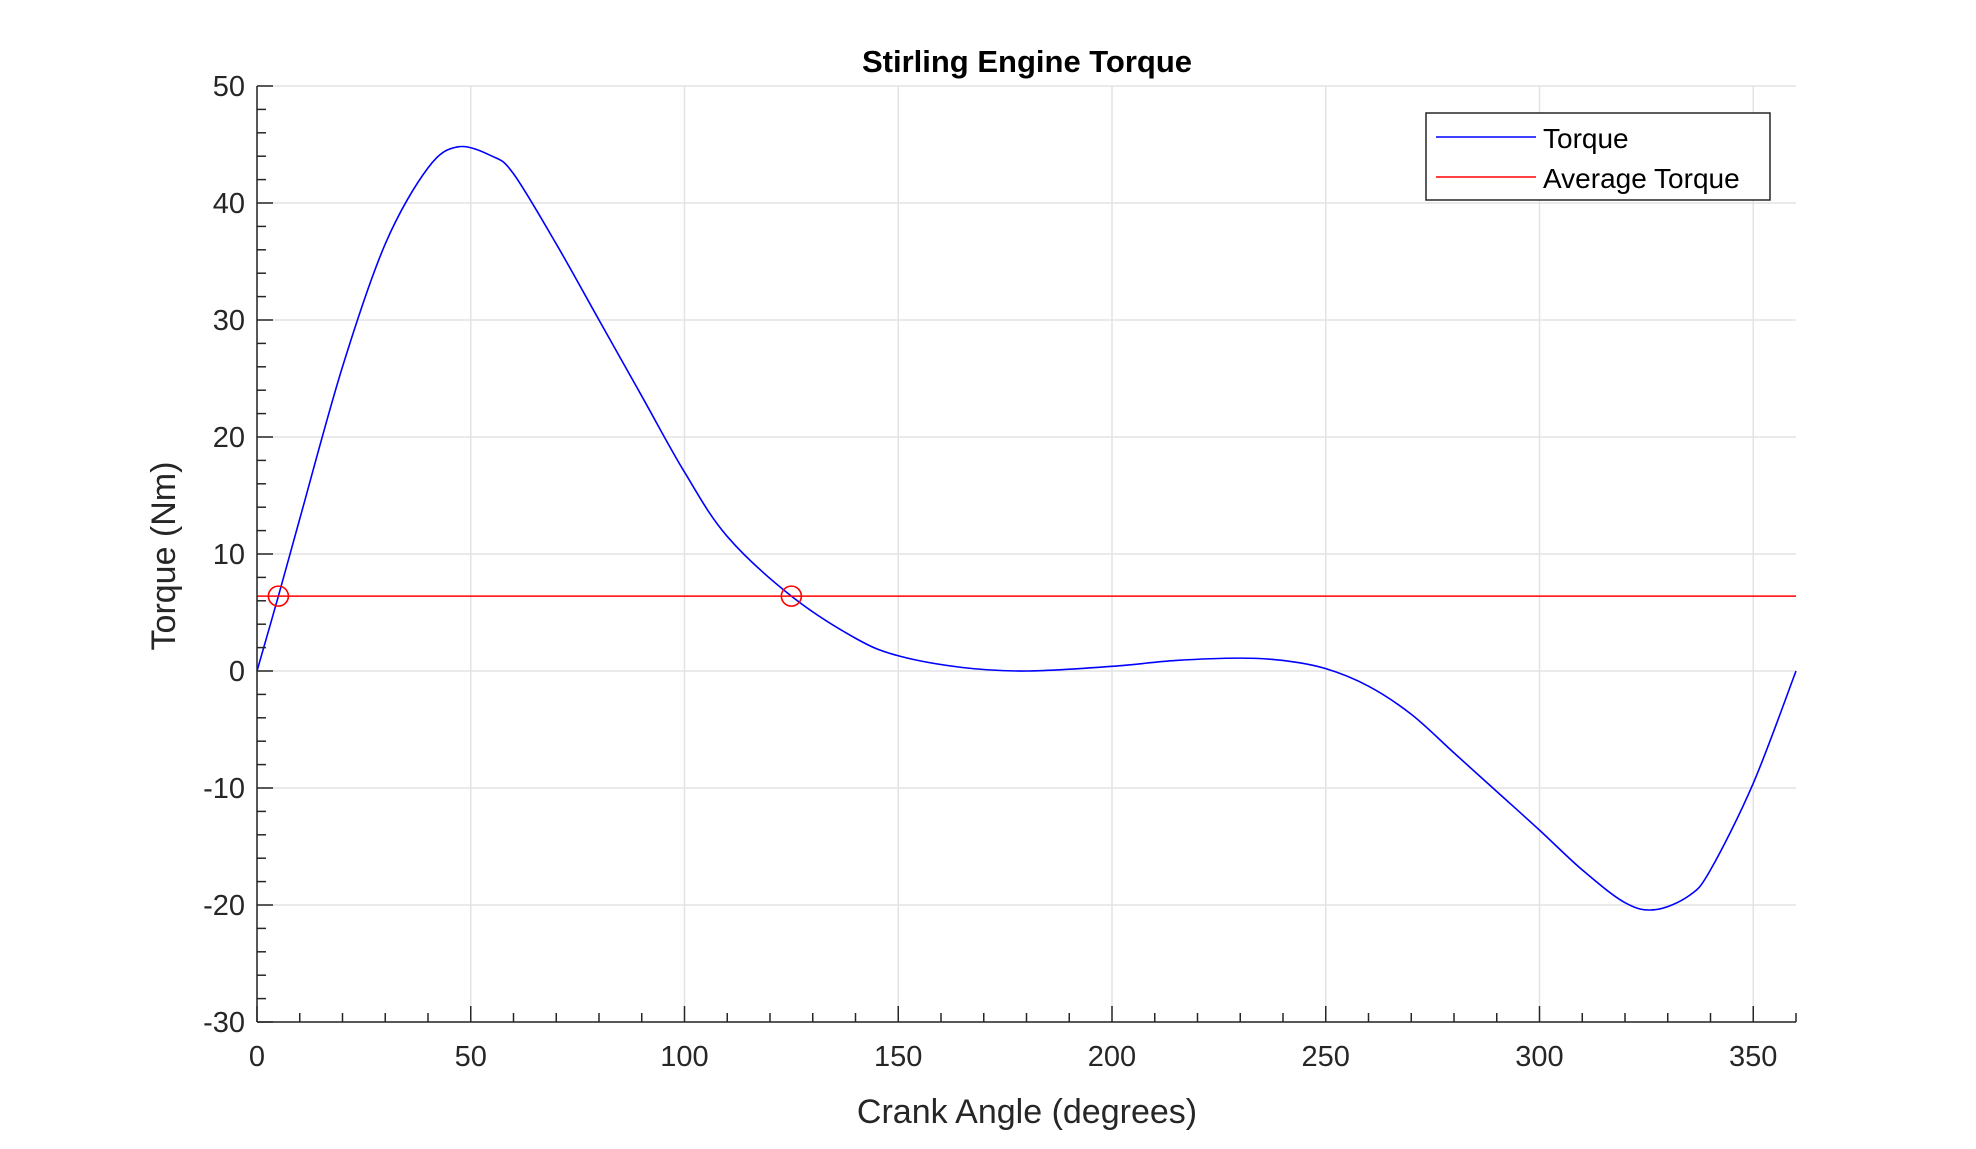 The image size is (1976, 1149). Describe the element at coordinates (1112, 1057) in the screenshot. I see `x-tick-label: 200` at that location.